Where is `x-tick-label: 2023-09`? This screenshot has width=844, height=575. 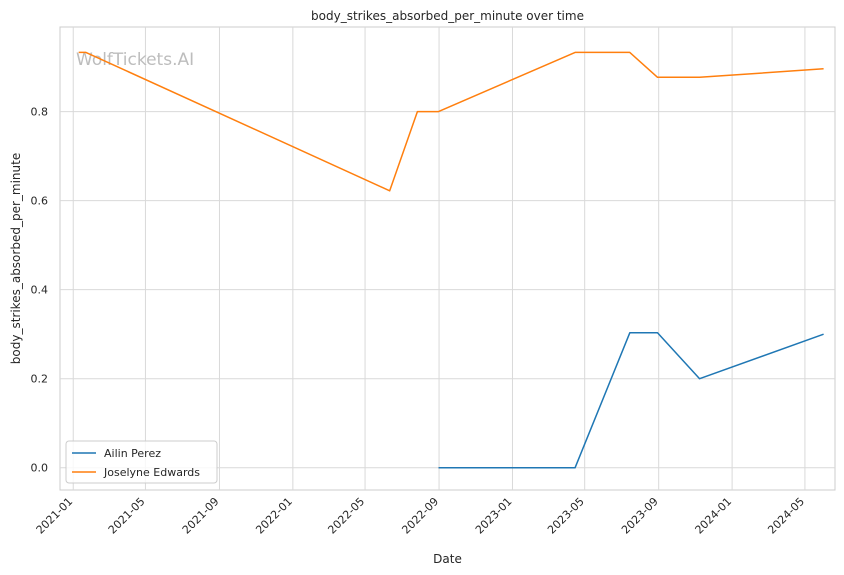 x-tick-label: 2023-09 is located at coordinates (640, 516).